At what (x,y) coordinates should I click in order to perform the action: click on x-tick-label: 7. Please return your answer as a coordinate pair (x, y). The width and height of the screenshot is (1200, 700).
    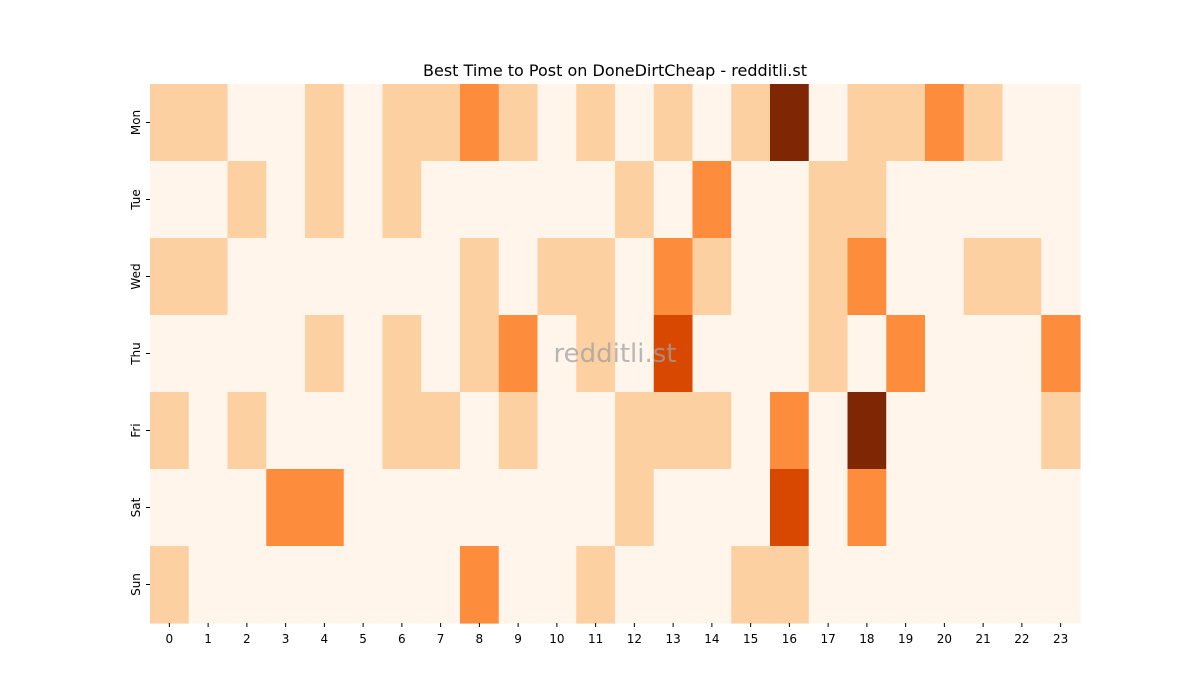
    Looking at the image, I should click on (441, 639).